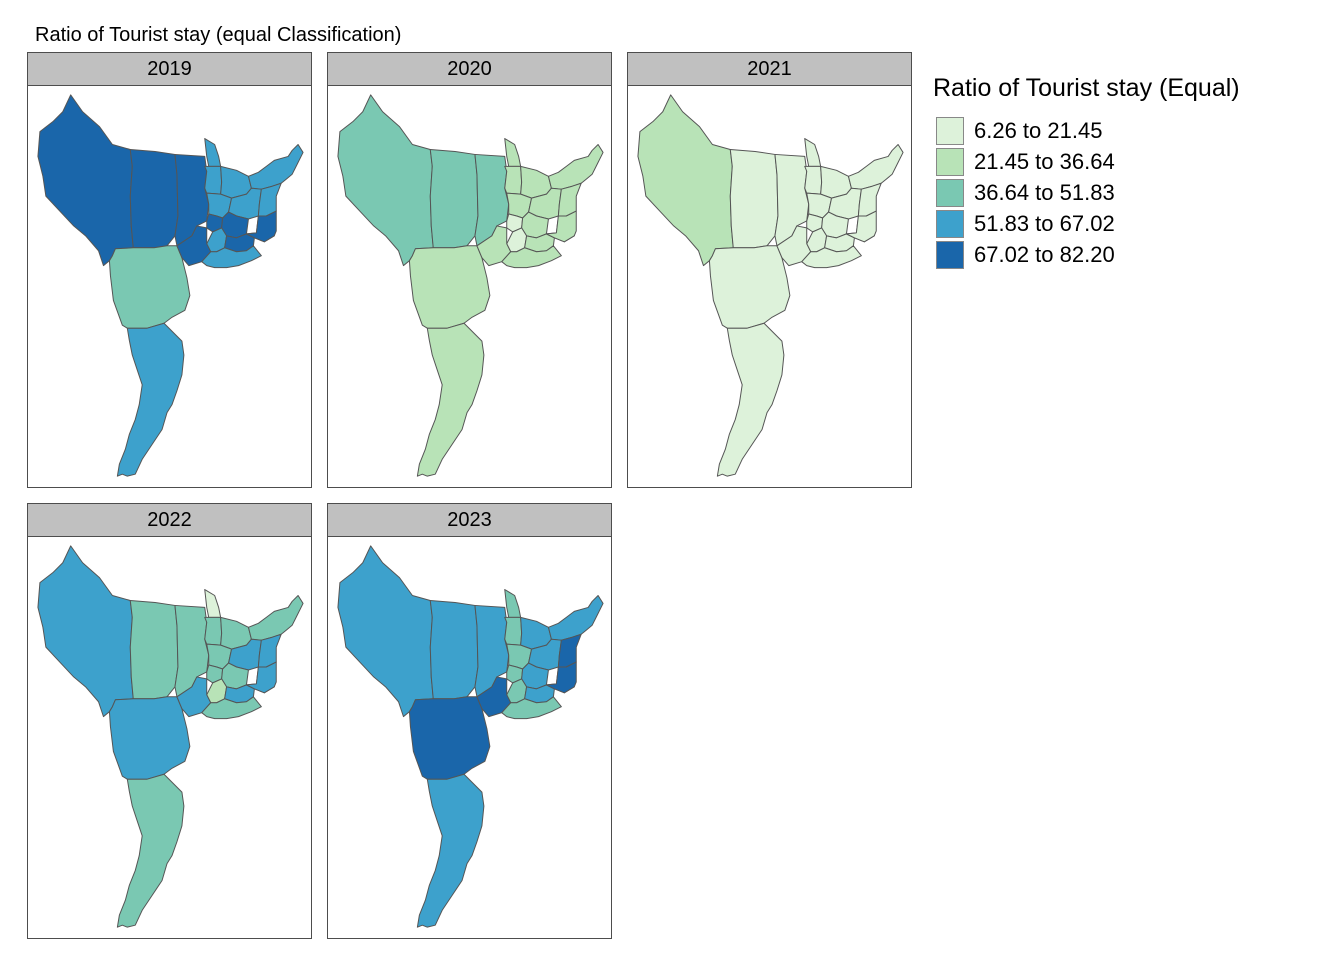  I want to click on legend-title: Ratio of Tourist stay (Equal), so click(1086, 88).